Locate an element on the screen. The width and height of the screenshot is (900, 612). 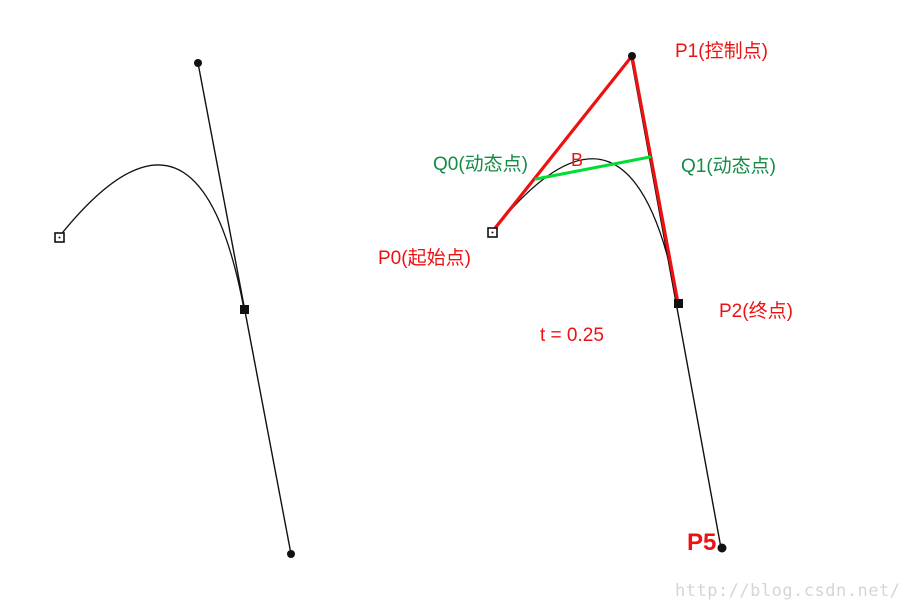
interpolation-segment-q0-q1 is located at coordinates (593, 168).